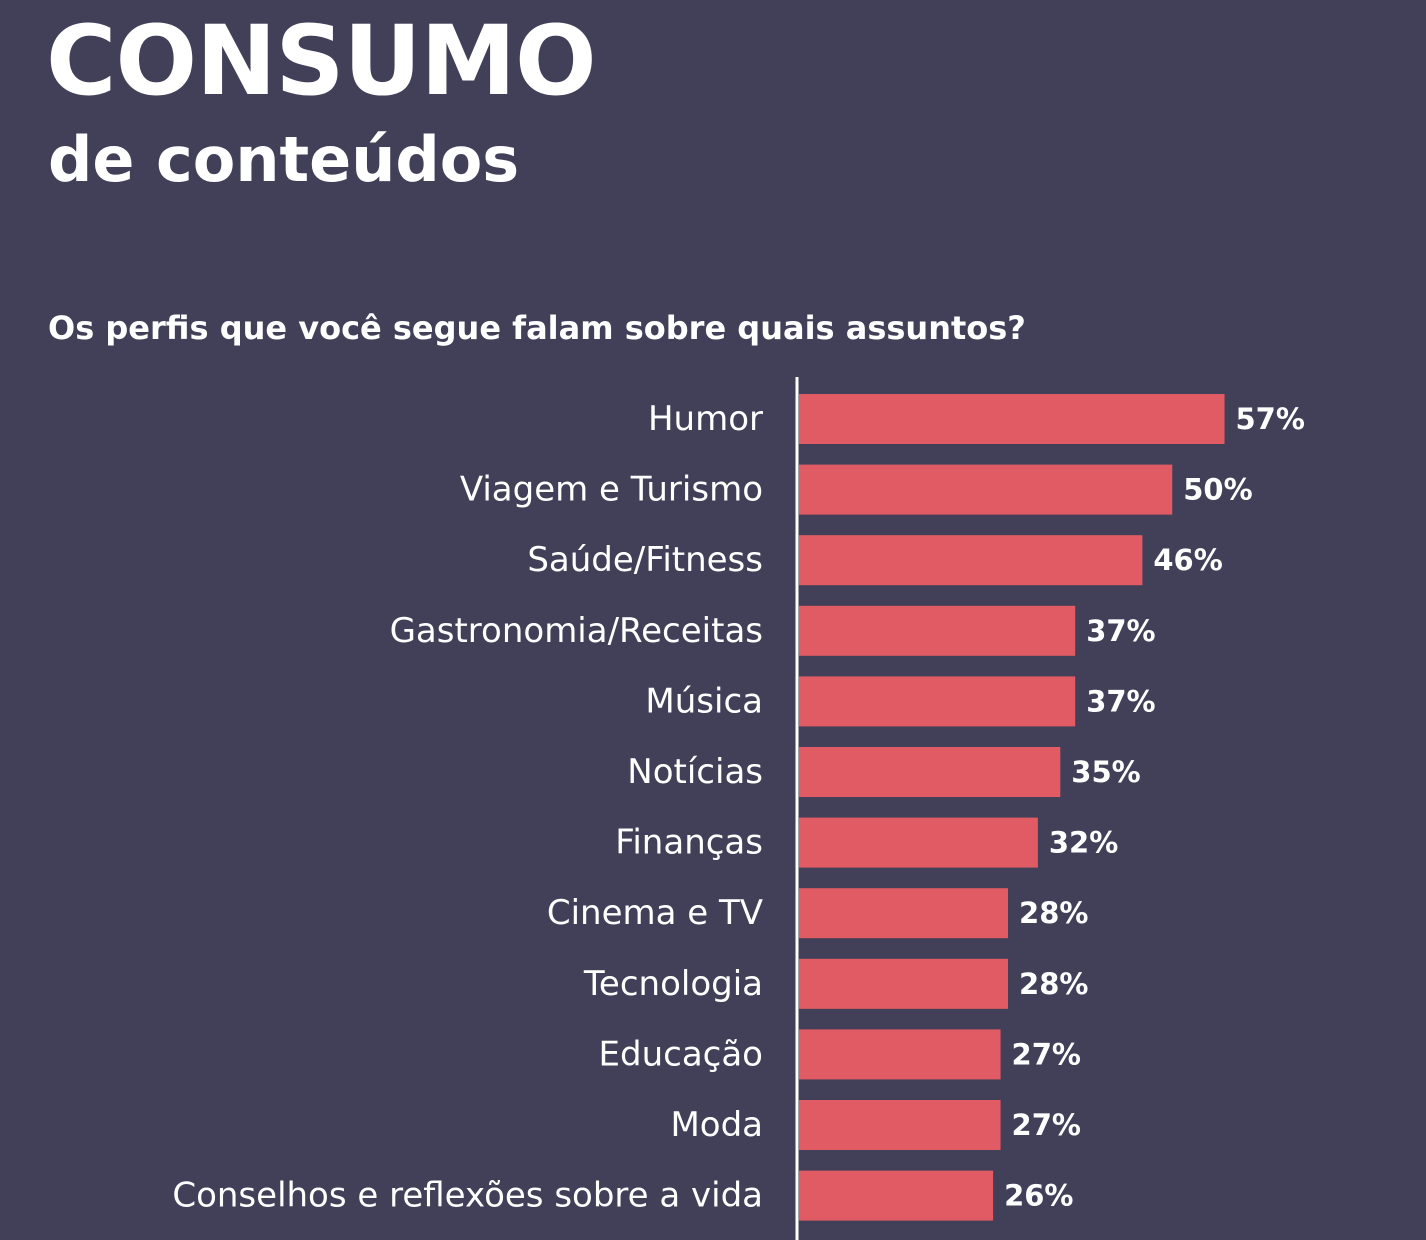 Image resolution: width=1426 pixels, height=1240 pixels. What do you see at coordinates (1217, 490) in the screenshot?
I see `value-label: 50%` at bounding box center [1217, 490].